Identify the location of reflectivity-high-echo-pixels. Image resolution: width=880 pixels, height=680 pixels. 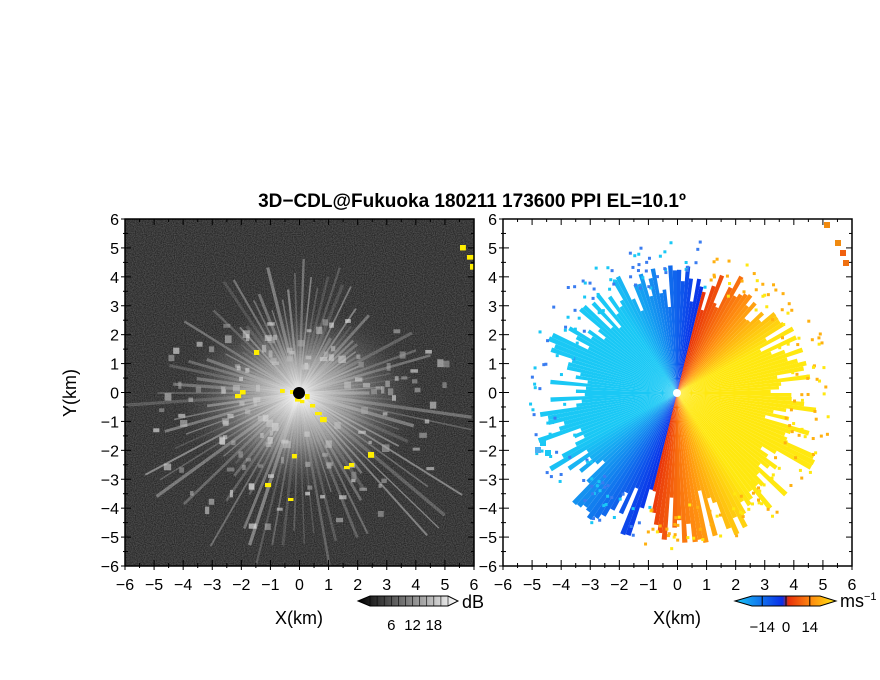
(354, 373).